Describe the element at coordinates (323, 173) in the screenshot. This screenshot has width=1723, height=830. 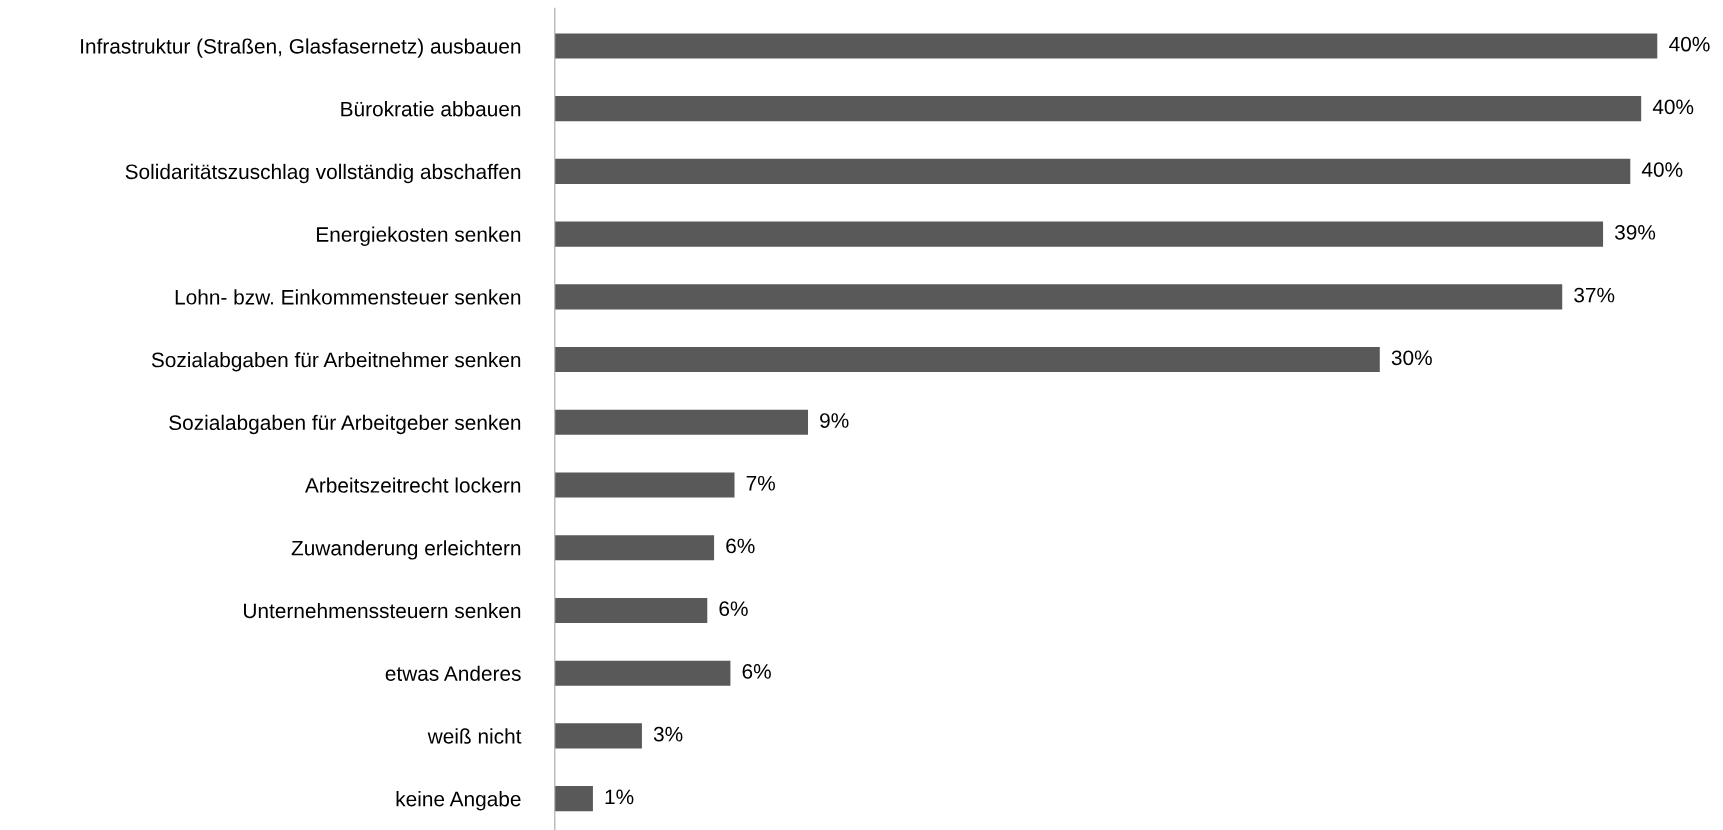
I see `y-tick-label: Solidaritätszuschlag vollständig abschaffen` at that location.